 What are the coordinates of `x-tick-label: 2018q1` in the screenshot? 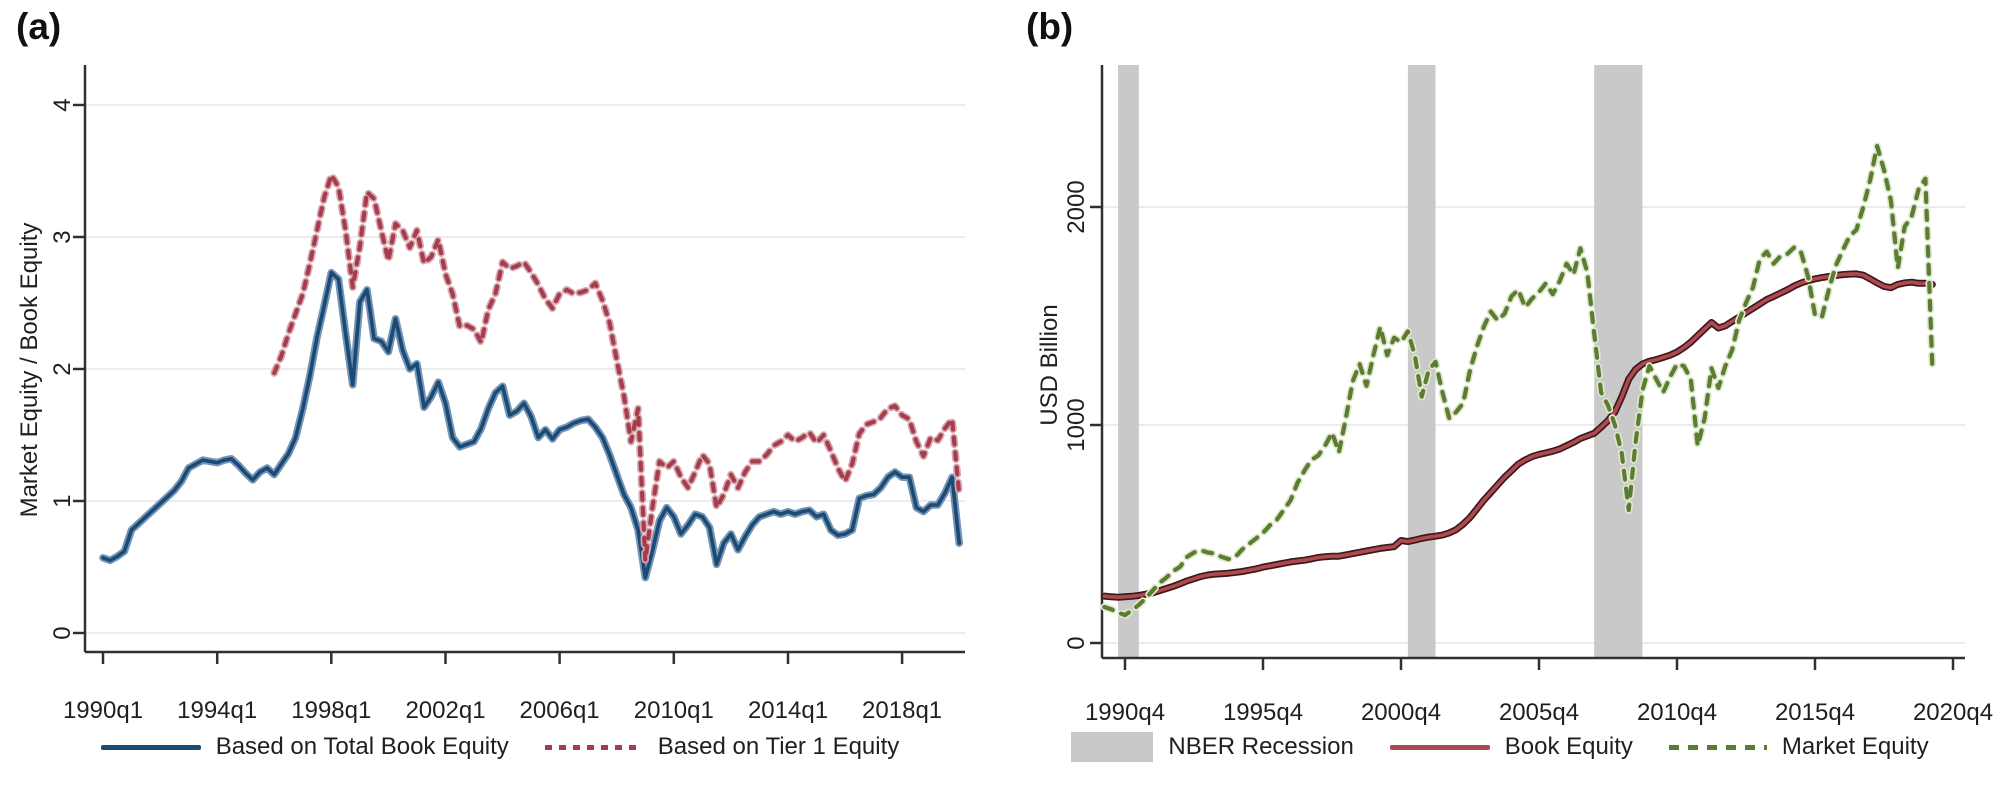 It's located at (902, 710).